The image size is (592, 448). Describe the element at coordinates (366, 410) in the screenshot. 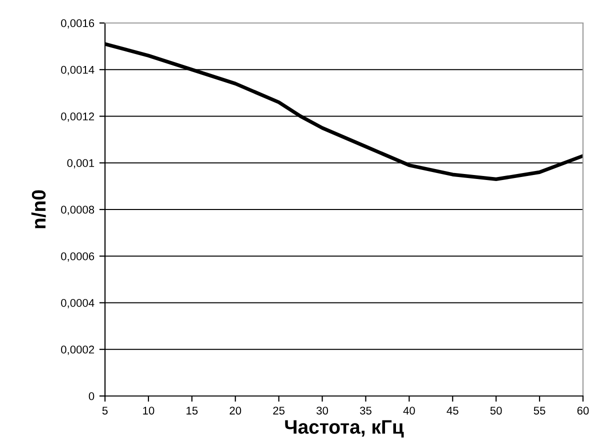

I see `x-tick-label: 35` at that location.